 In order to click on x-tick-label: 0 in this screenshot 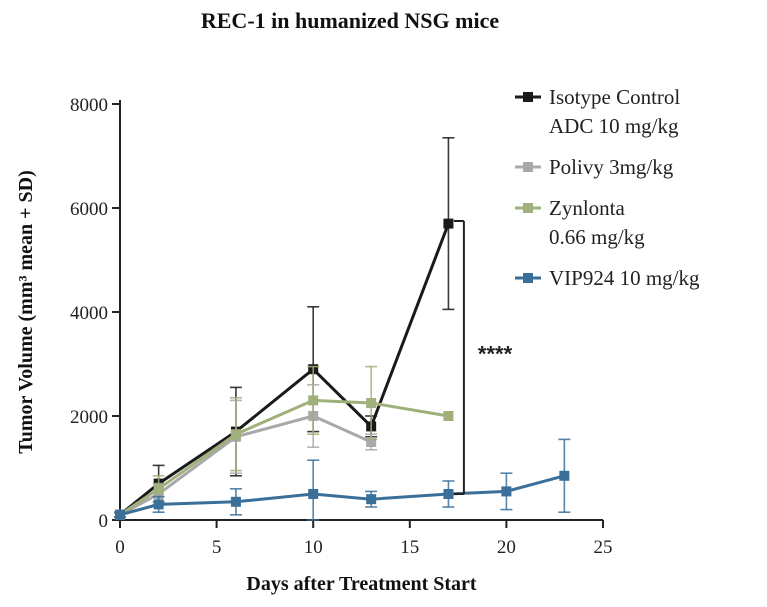, I will do `click(120, 547)`.